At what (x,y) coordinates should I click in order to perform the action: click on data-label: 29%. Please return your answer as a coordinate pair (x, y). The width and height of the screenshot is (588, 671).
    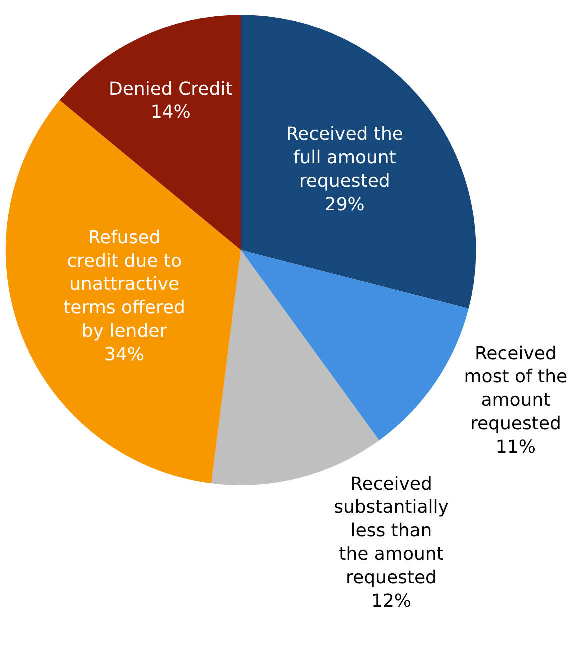
    Looking at the image, I should click on (344, 205).